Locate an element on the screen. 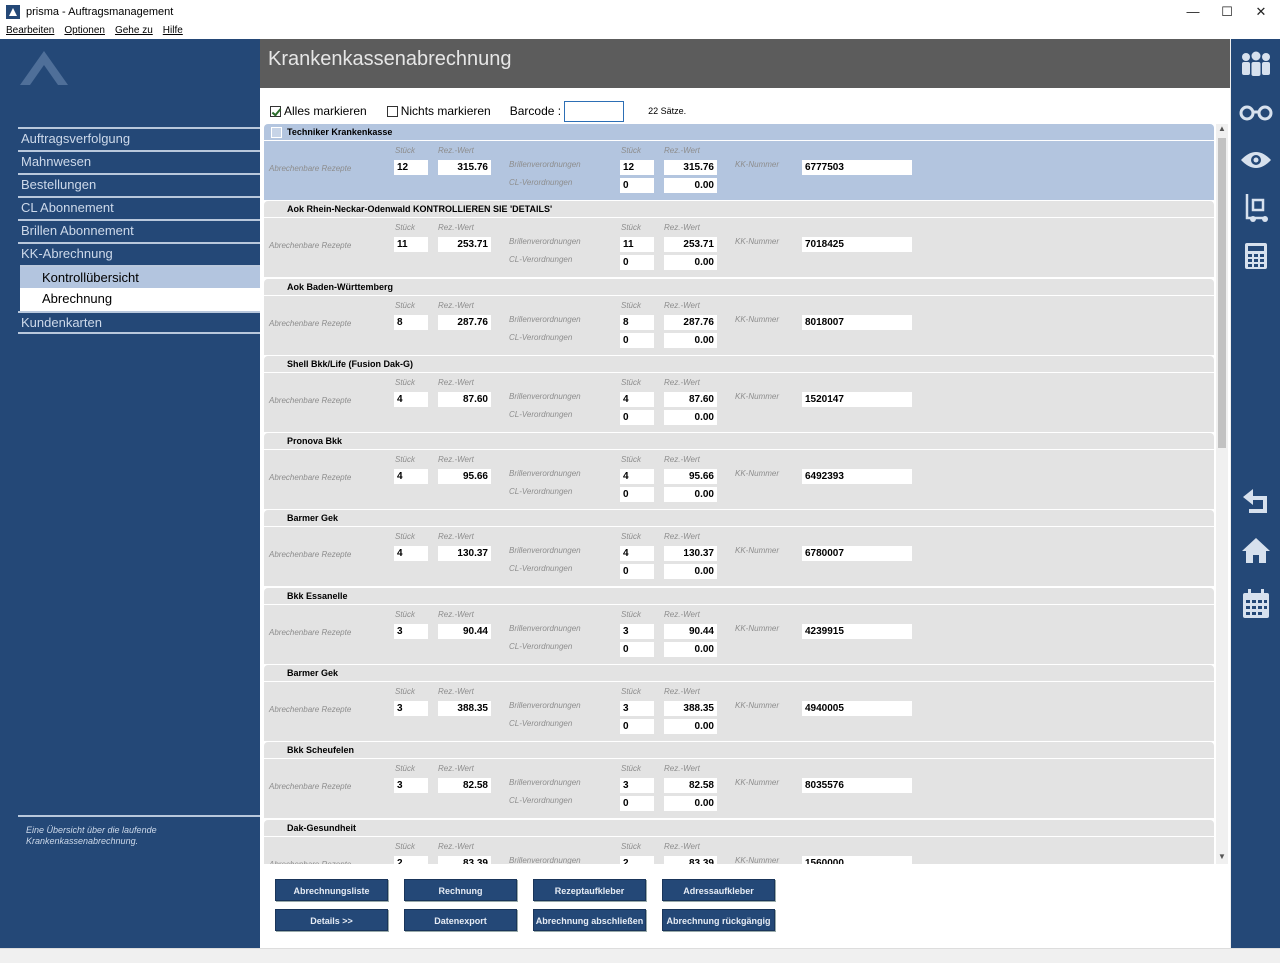  rezeptaufkleber-button: Rezeptaufkleber is located at coordinates (589, 890).